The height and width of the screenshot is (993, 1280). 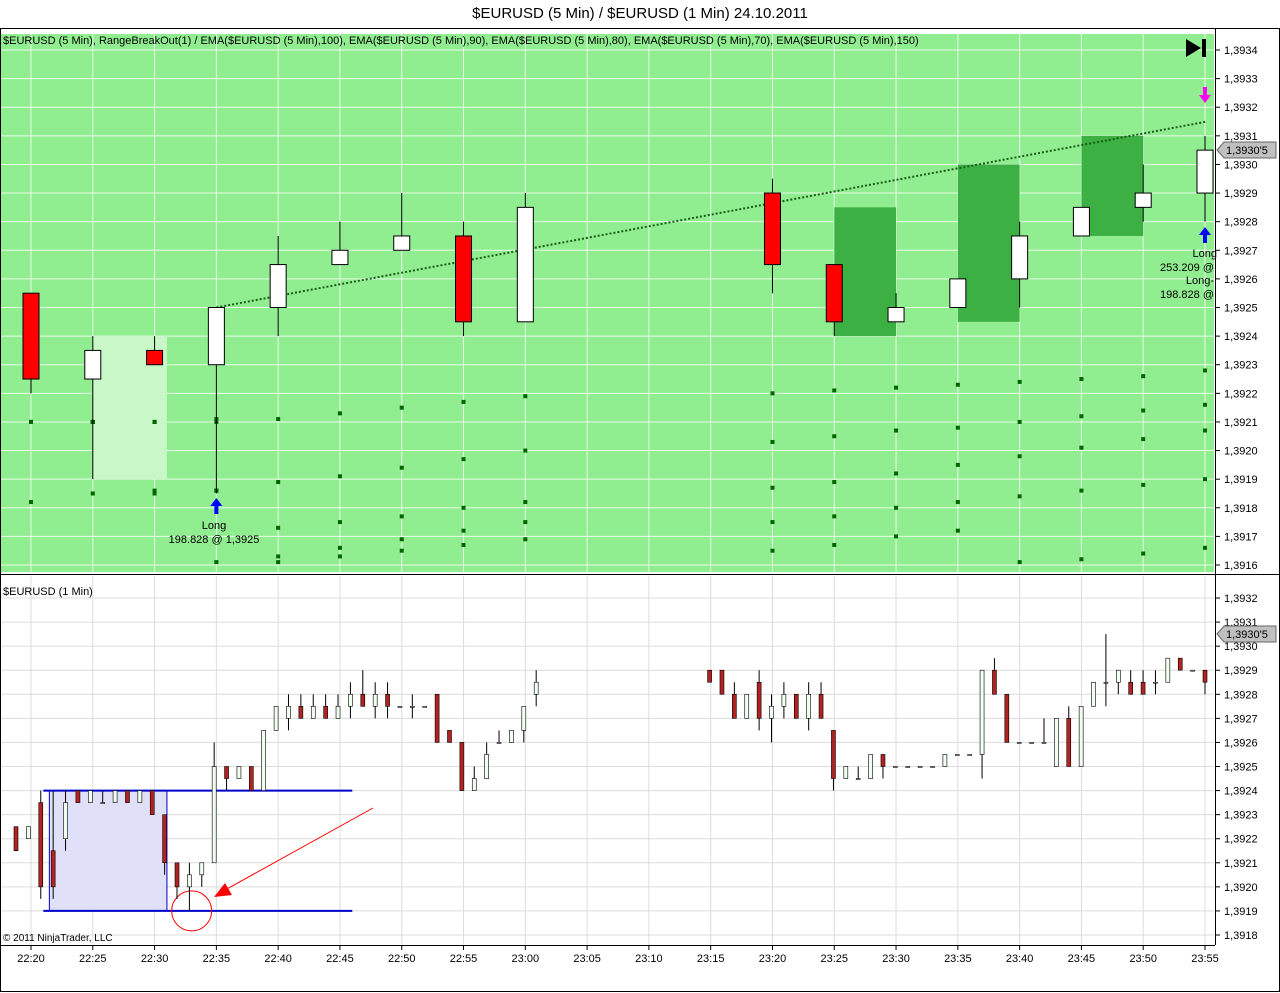 I want to click on long-entry-label: Long, so click(x=214, y=526).